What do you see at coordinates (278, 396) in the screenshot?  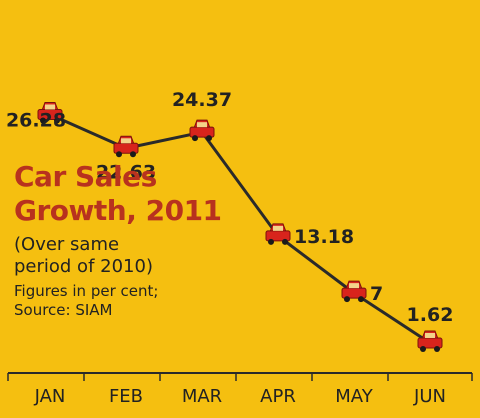 I see `x-tick-label: APR` at bounding box center [278, 396].